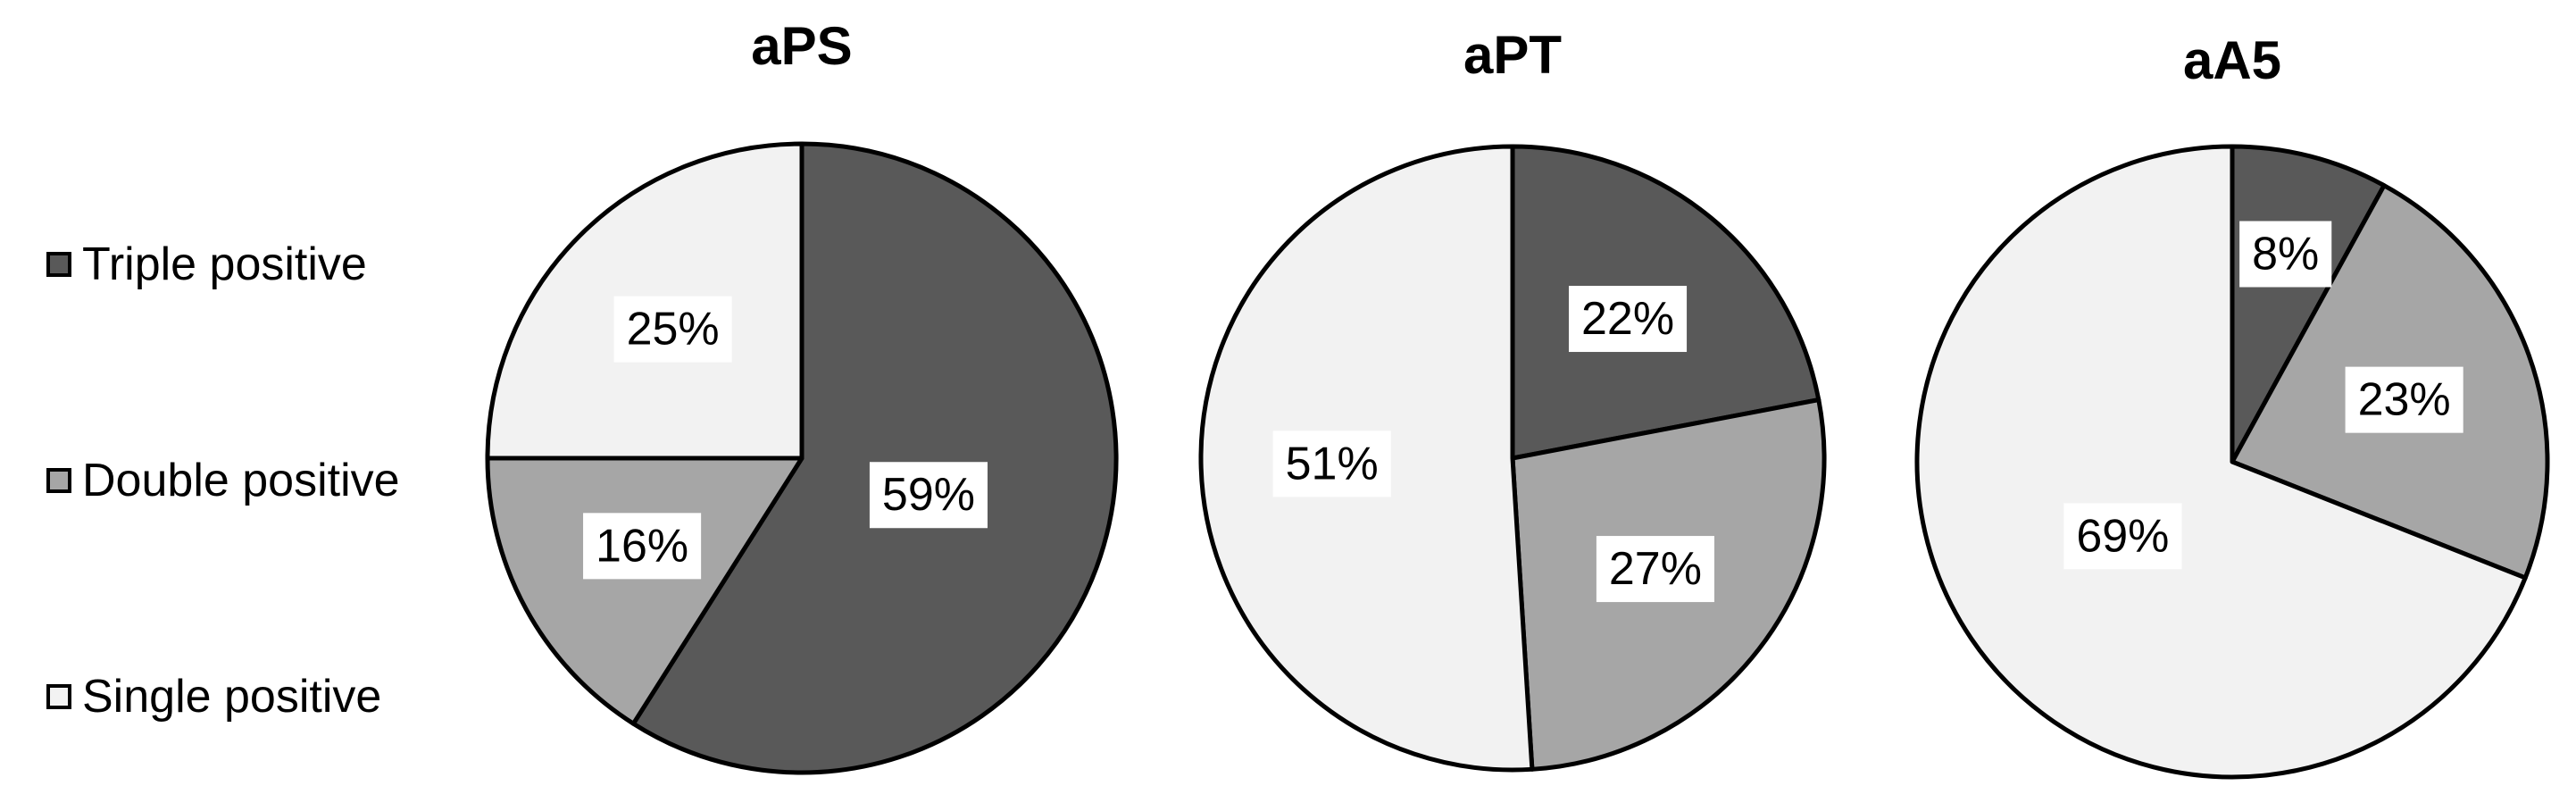  I want to click on chart-title: aPT, so click(1512, 55).